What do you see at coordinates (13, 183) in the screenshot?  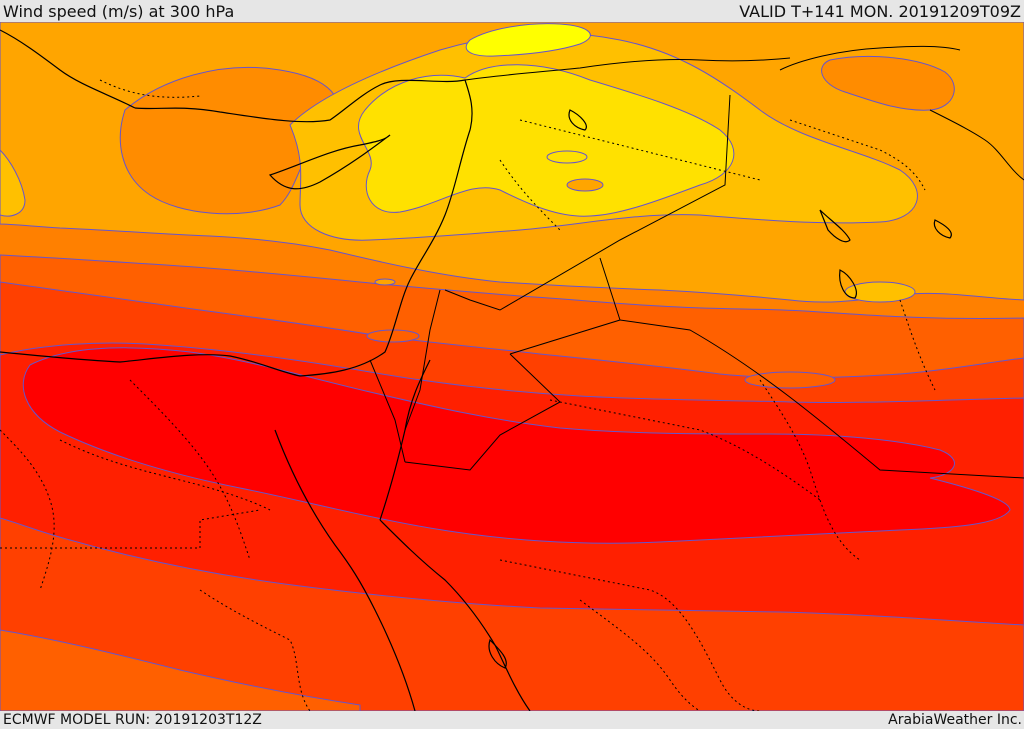 I see `band-left-yellow` at bounding box center [13, 183].